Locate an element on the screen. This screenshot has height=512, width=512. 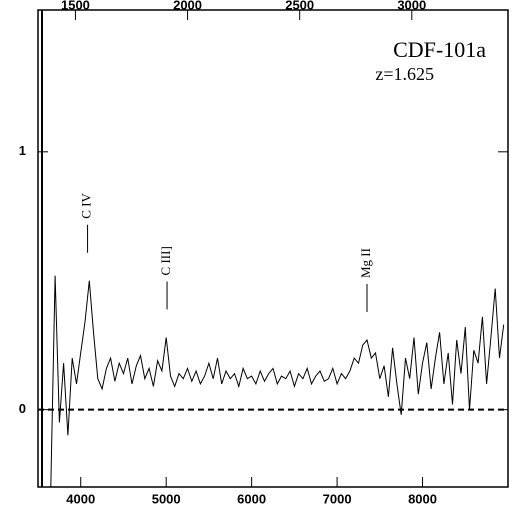
x-tick-label: 4000 is located at coordinates (80, 498).